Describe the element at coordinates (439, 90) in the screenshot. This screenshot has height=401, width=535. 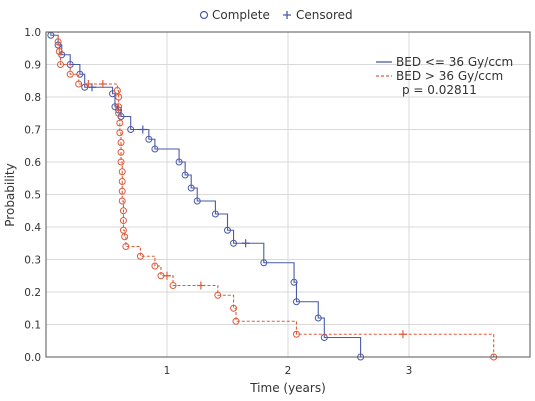
I see `p-value-annotation: p = 0.02811` at that location.